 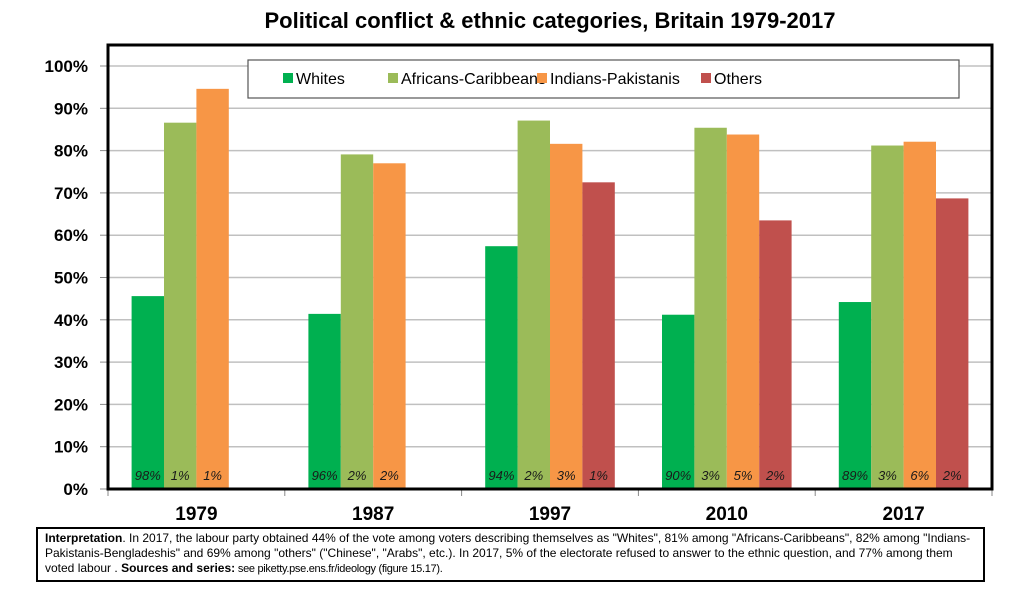 What do you see at coordinates (71, 193) in the screenshot?
I see `y-tick-label: 70%` at bounding box center [71, 193].